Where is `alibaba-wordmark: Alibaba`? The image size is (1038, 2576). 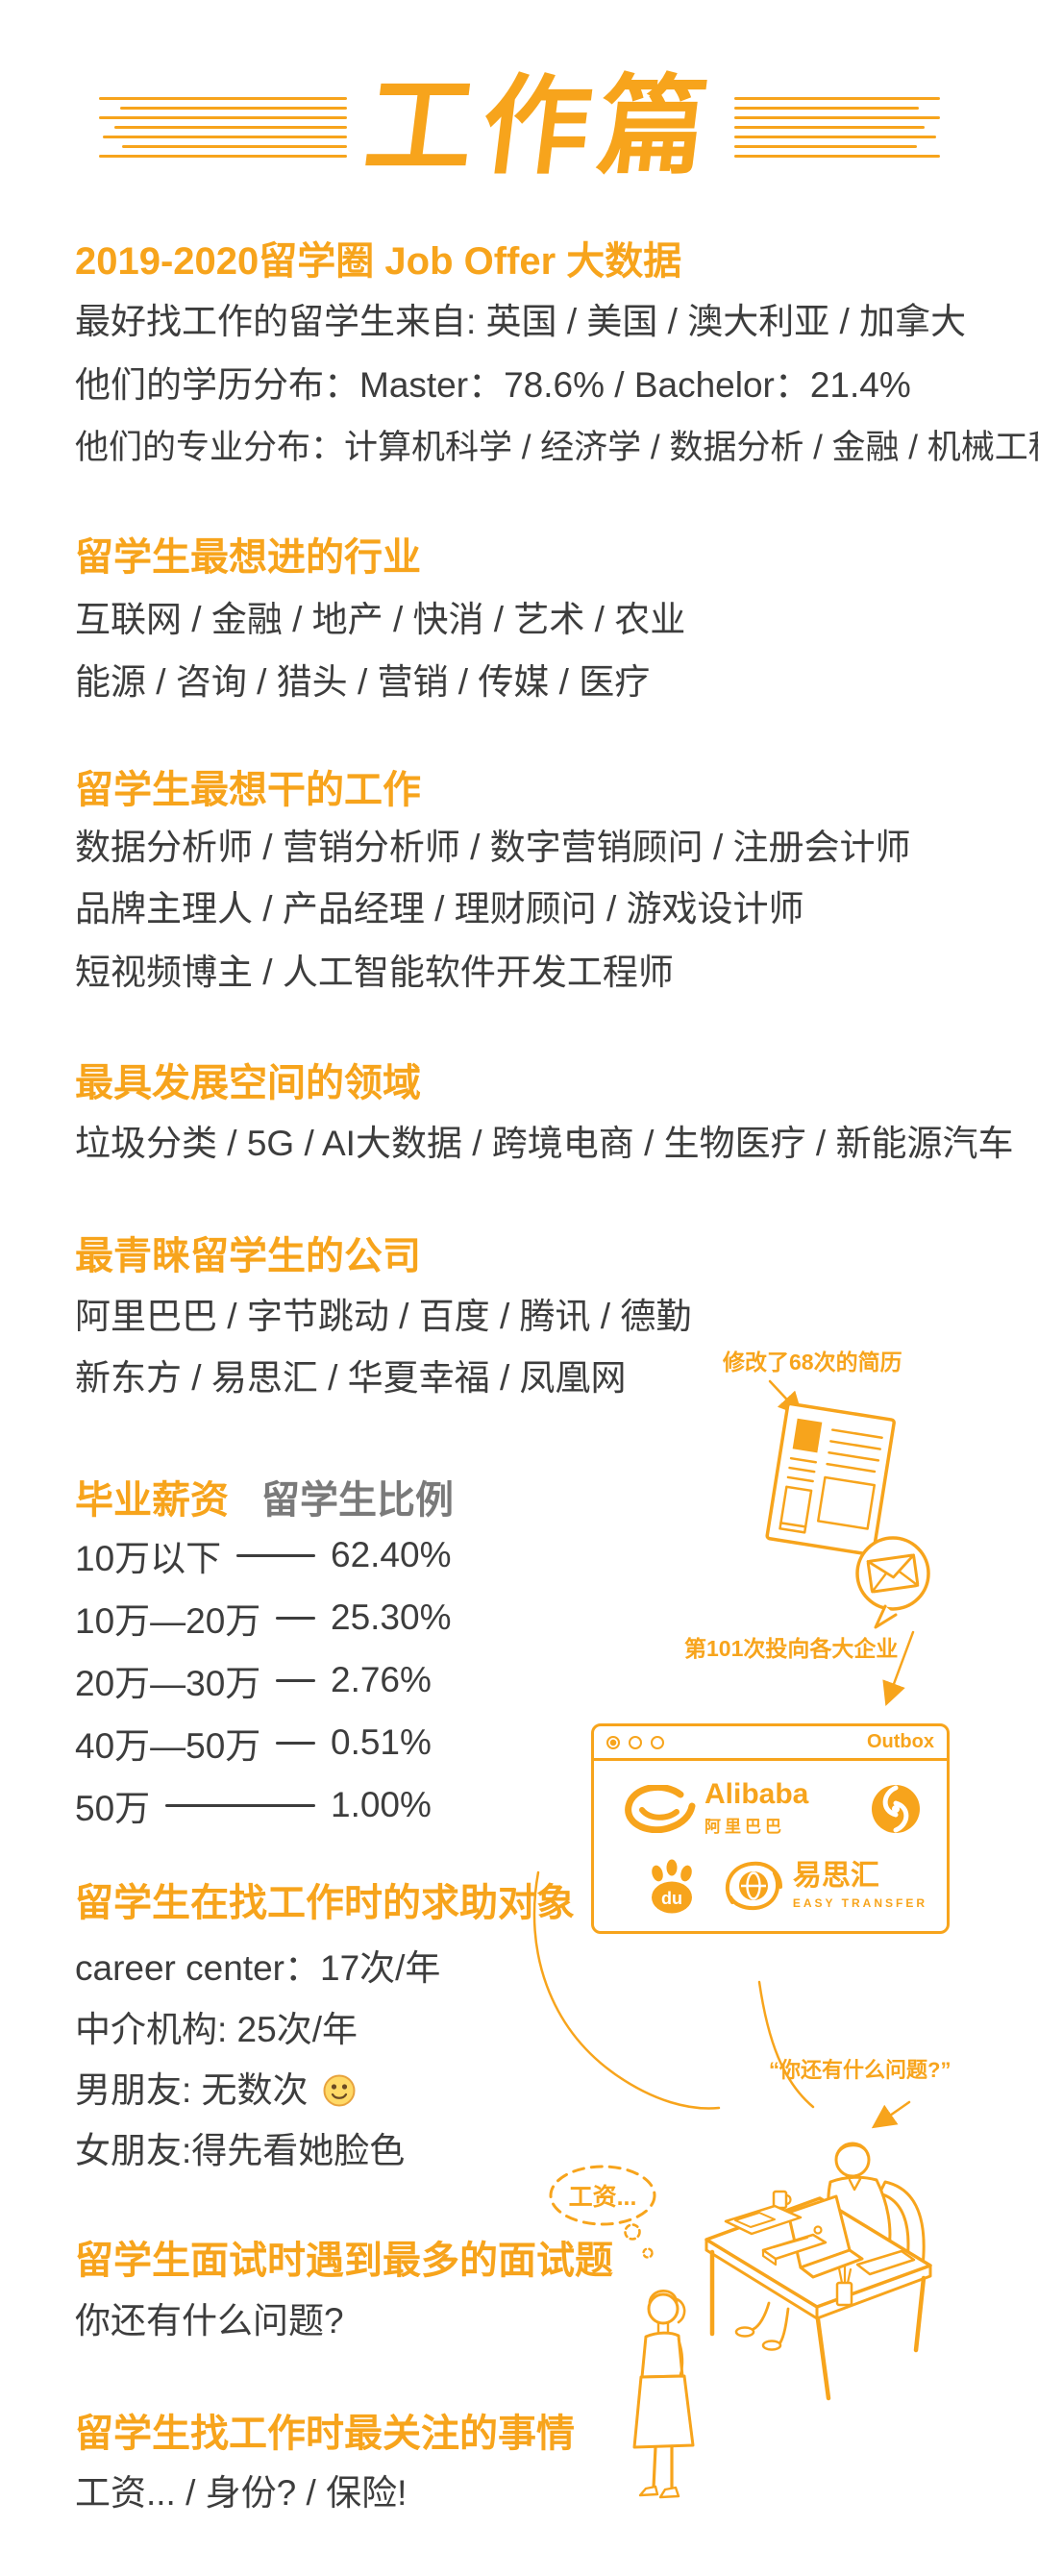
alibaba-wordmark: Alibaba is located at coordinates (756, 1794).